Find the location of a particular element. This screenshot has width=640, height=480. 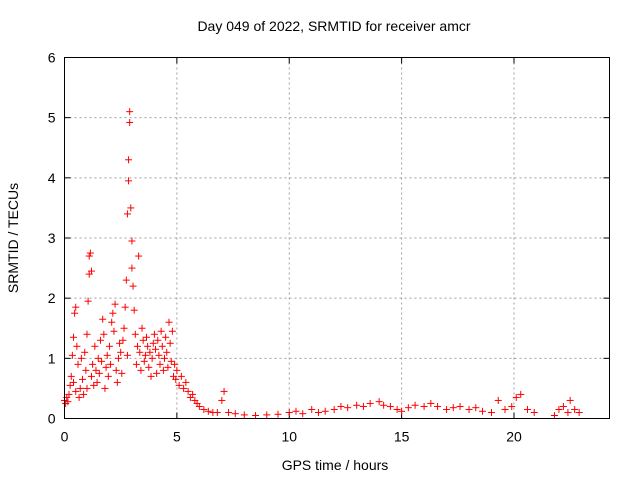

x-tick-label: 10 is located at coordinates (289, 437).